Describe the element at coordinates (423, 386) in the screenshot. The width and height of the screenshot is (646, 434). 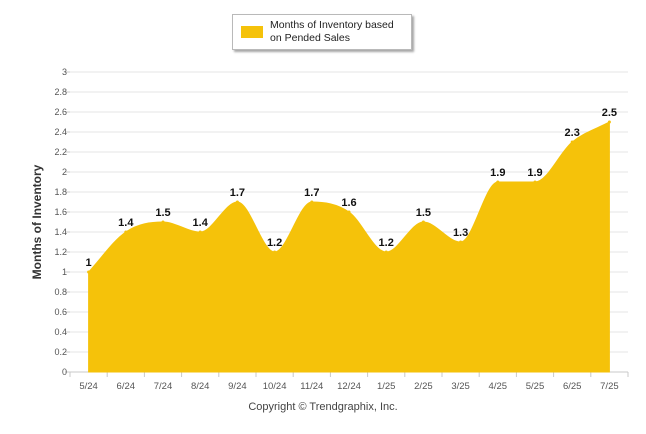
I see `x-tick-label: 2/25` at that location.